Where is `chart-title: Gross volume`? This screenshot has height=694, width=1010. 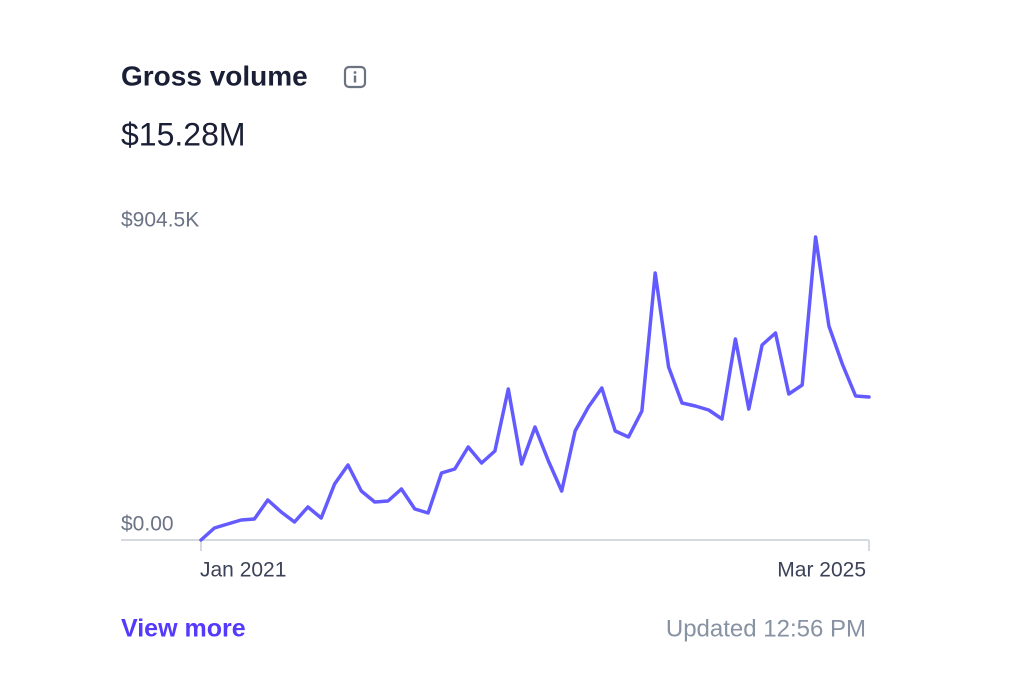 chart-title: Gross volume is located at coordinates (214, 75).